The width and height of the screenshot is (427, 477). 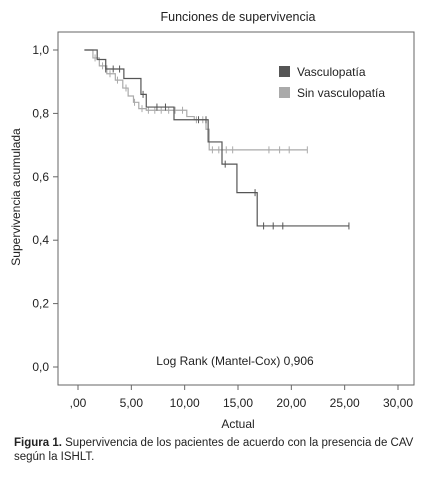 What do you see at coordinates (196, 100) in the screenshot?
I see `series-line-sin-vasculopatia` at bounding box center [196, 100].